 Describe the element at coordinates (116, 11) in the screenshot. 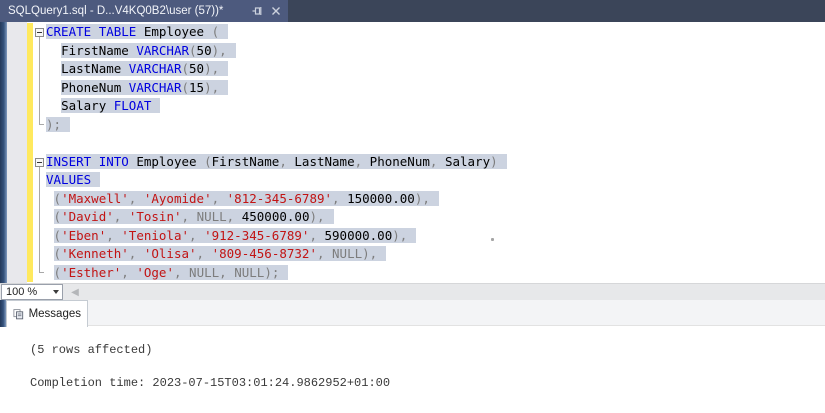

I see `document-tab-title: SQLQuery1.sql - D...V4KQ0B2\user (57))*` at that location.